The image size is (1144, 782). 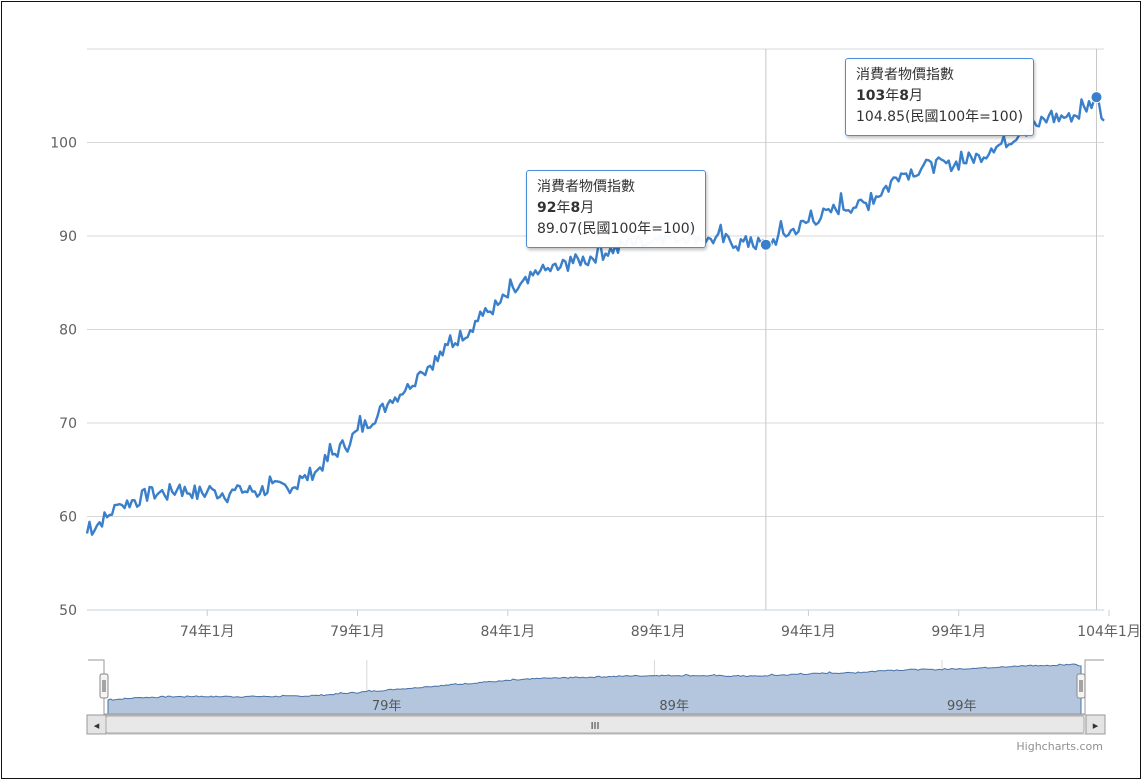 I want to click on navigator-label: 79年, so click(x=387, y=706).